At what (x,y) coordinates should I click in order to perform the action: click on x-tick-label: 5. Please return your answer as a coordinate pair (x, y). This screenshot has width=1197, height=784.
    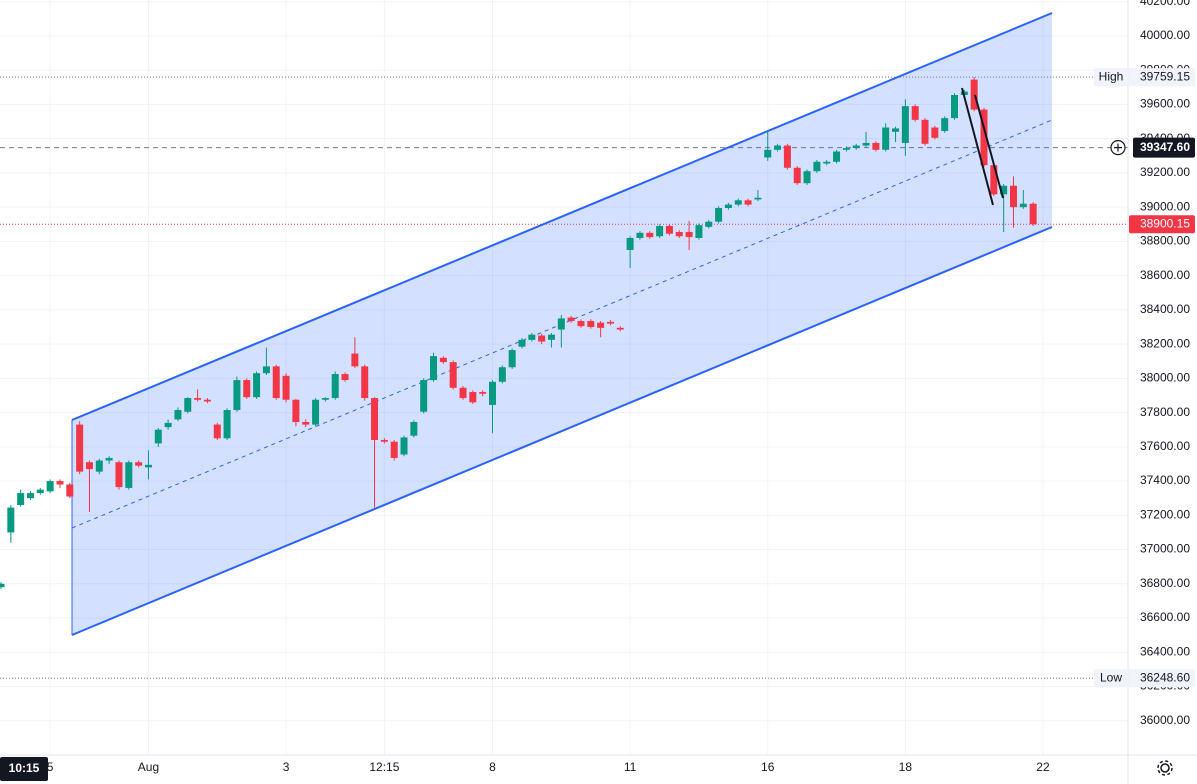
    Looking at the image, I should click on (50, 767).